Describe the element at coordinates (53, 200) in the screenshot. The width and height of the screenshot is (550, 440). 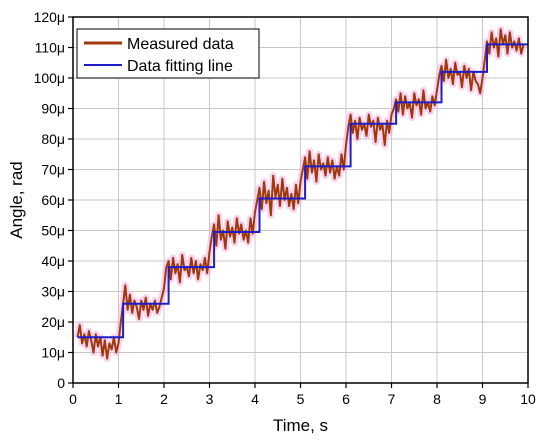
I see `y-tick-label: 60μ` at that location.